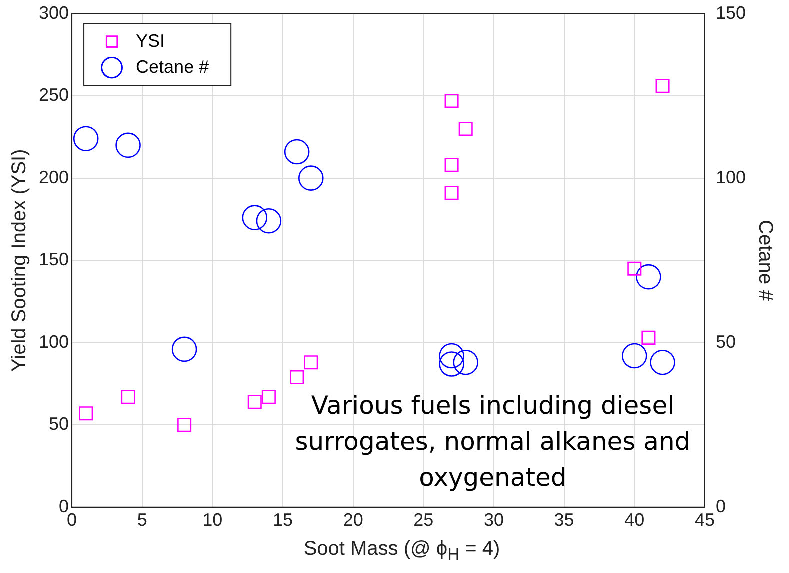  What do you see at coordinates (424, 520) in the screenshot?
I see `x-tick-label: 25` at bounding box center [424, 520].